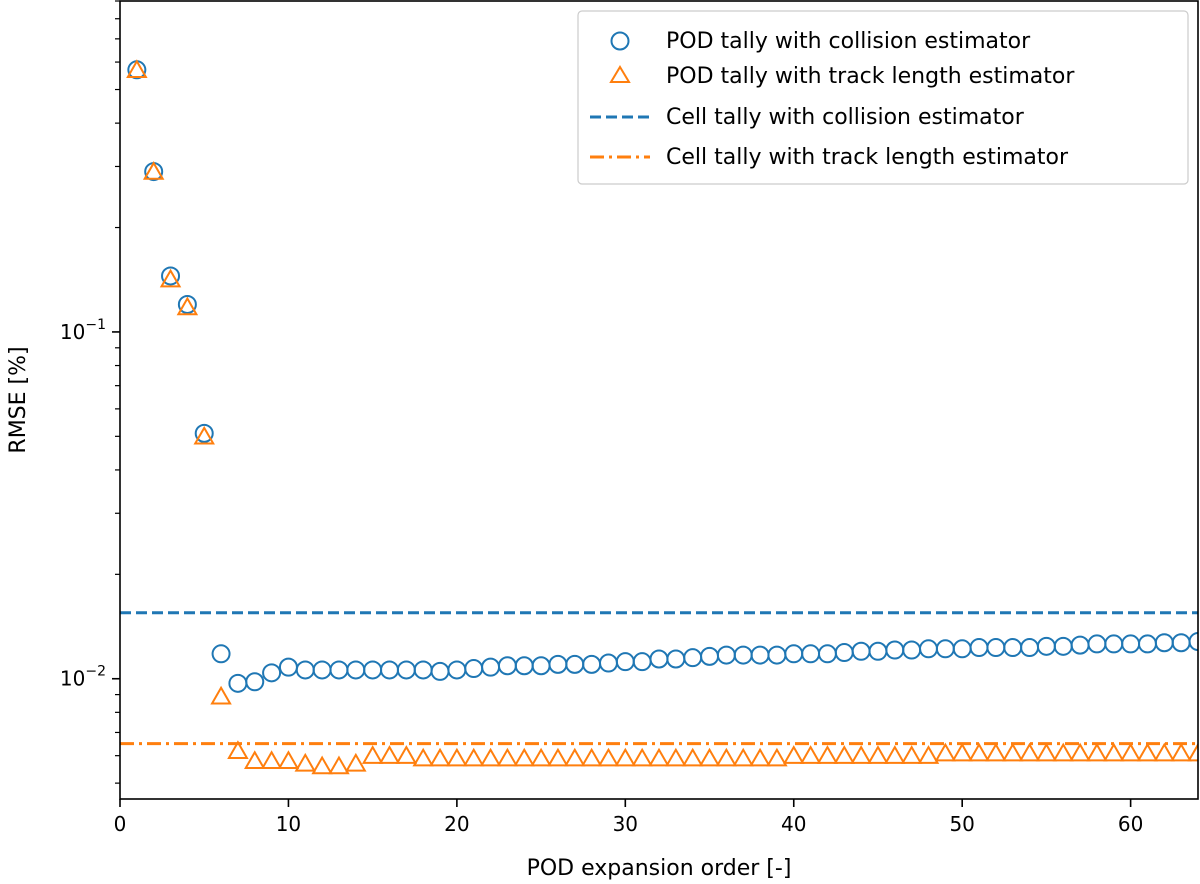 This screenshot has height=884, width=1200. What do you see at coordinates (659, 868) in the screenshot?
I see `x-axis-label: POD expansion order [-]` at bounding box center [659, 868].